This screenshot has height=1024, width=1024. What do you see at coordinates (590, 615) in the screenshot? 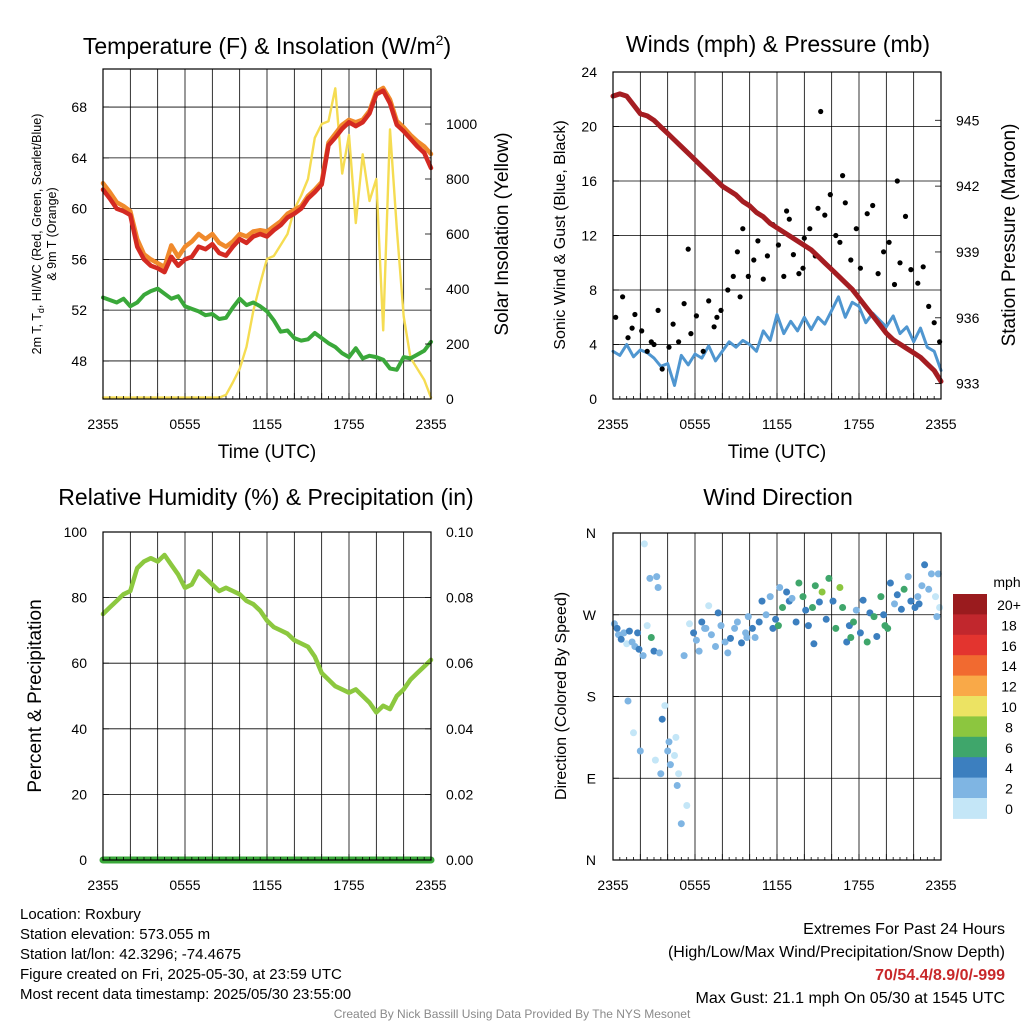
I see `direction-tick-label: W` at bounding box center [590, 615].